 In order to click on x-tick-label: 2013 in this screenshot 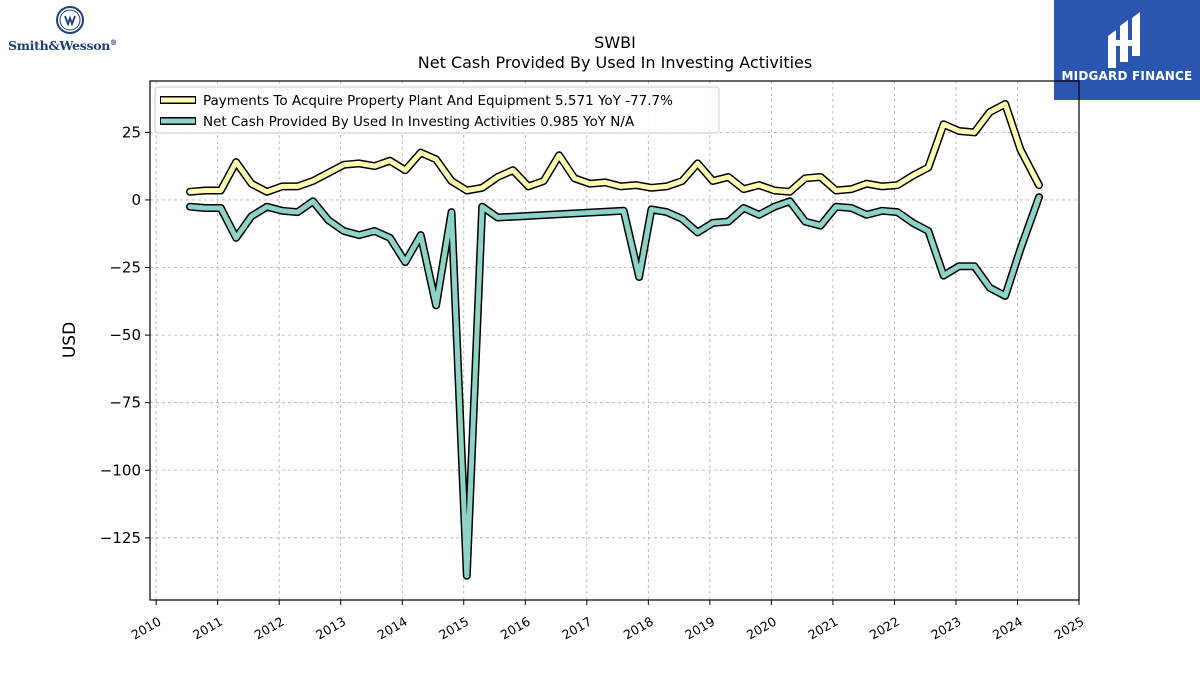, I will do `click(330, 628)`.